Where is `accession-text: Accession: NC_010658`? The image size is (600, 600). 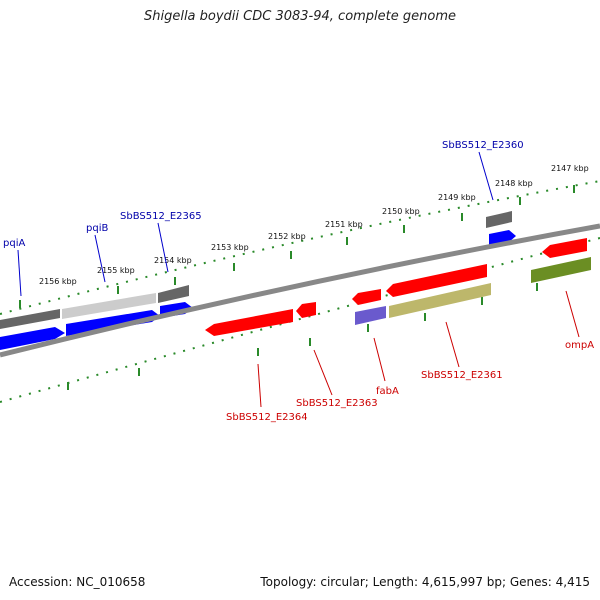 accession-text: Accession: NC_010658 is located at coordinates (77, 582).